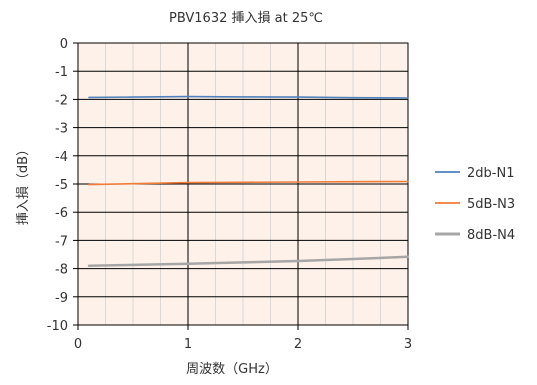 This screenshot has height=385, width=537. I want to click on y-tick-label: -8, so click(61, 270).